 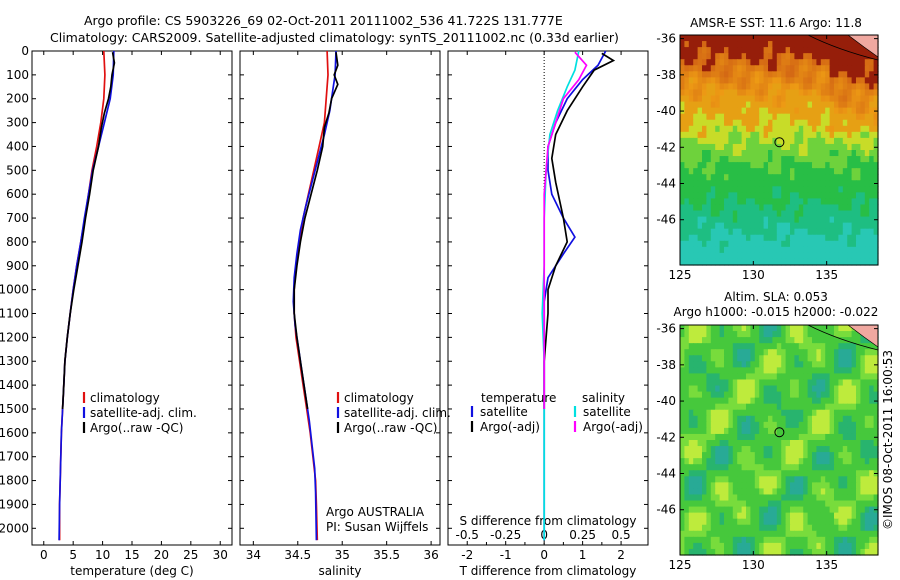 I want to click on y-tick-label: 400, so click(x=17, y=146).